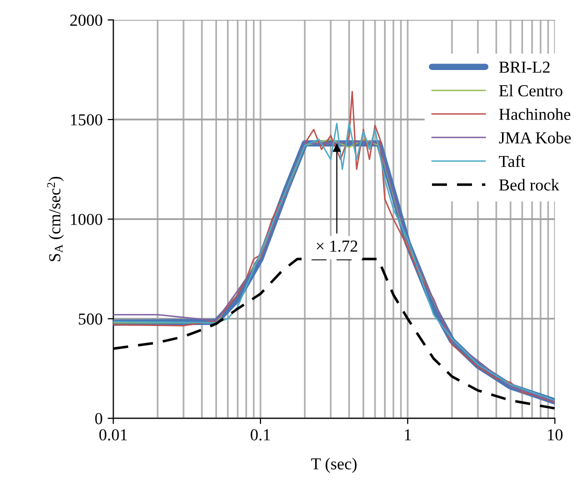 Image resolution: width=581 pixels, height=498 pixels. I want to click on y-tick-label: 500, so click(90, 319).